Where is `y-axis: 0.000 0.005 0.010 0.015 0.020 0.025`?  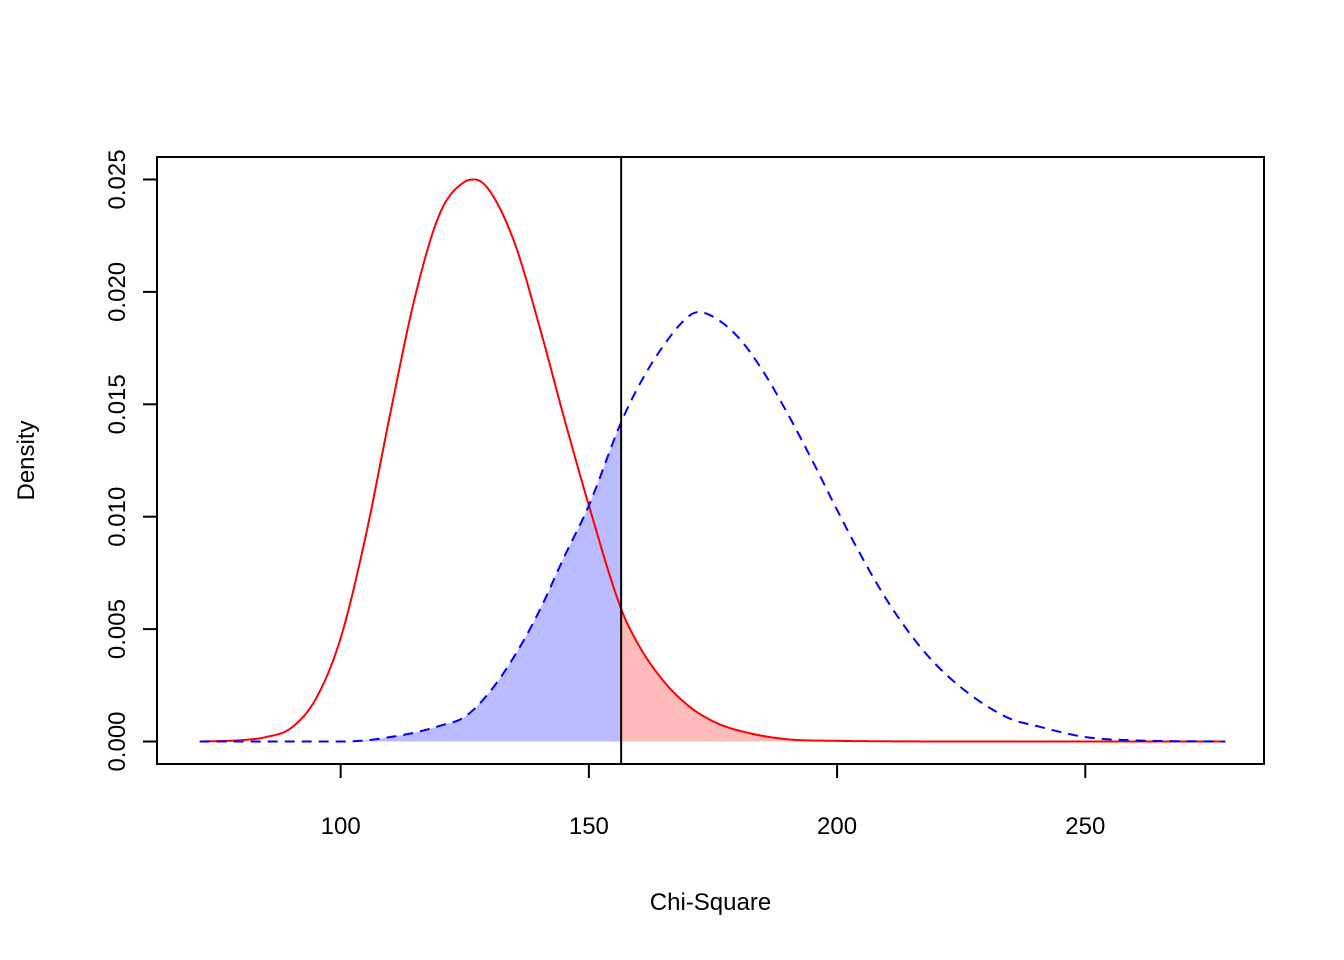 y-axis: 0.000 0.005 0.010 0.015 0.020 0.025 is located at coordinates (131, 460).